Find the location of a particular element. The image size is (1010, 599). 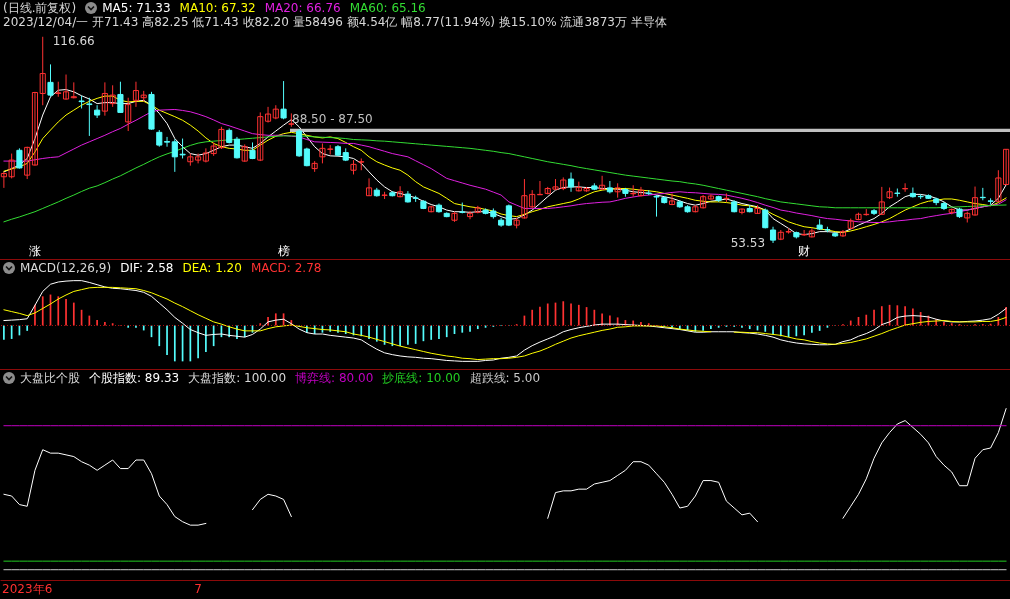

chart-title: MACD(12,26,9) is located at coordinates (66, 268).